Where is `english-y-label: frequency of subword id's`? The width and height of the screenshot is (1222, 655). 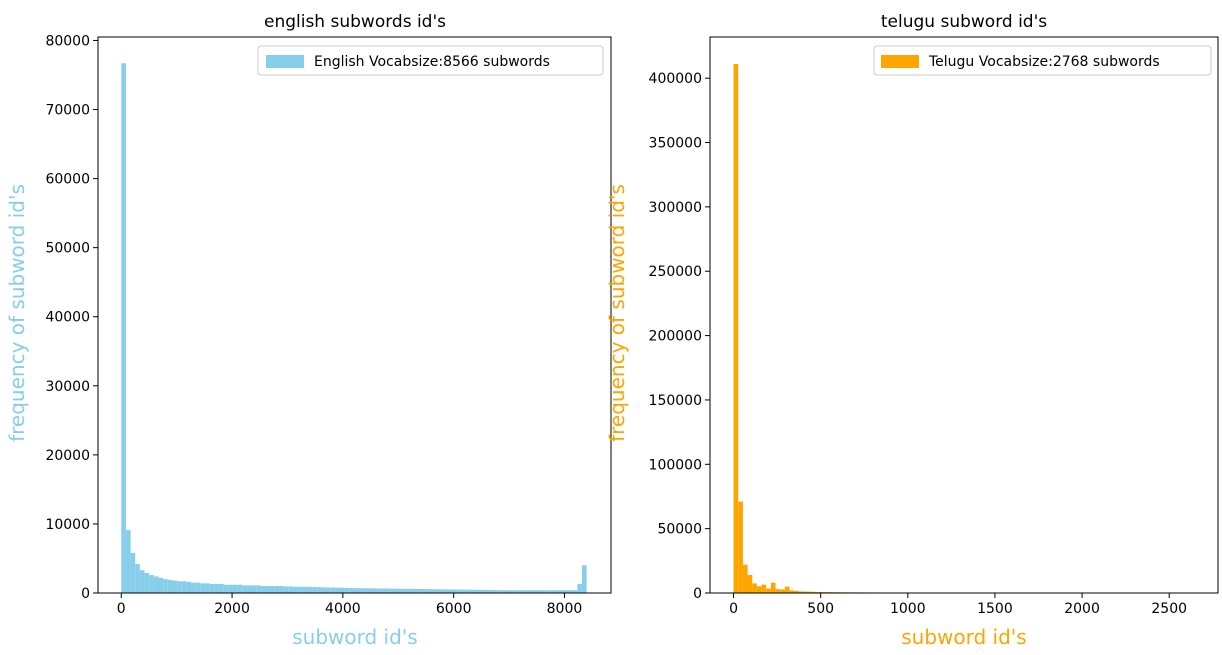
english-y-label: frequency of subword id's is located at coordinates (17, 313).